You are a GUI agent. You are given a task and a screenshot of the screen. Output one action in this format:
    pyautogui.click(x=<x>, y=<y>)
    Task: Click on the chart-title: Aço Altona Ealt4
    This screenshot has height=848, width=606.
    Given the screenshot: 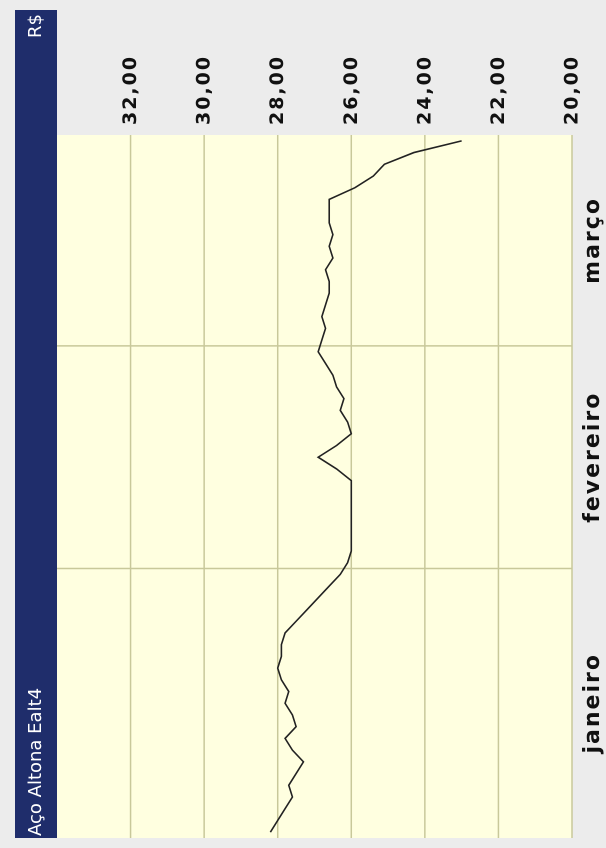 What is the action you would take?
    pyautogui.click(x=35, y=762)
    